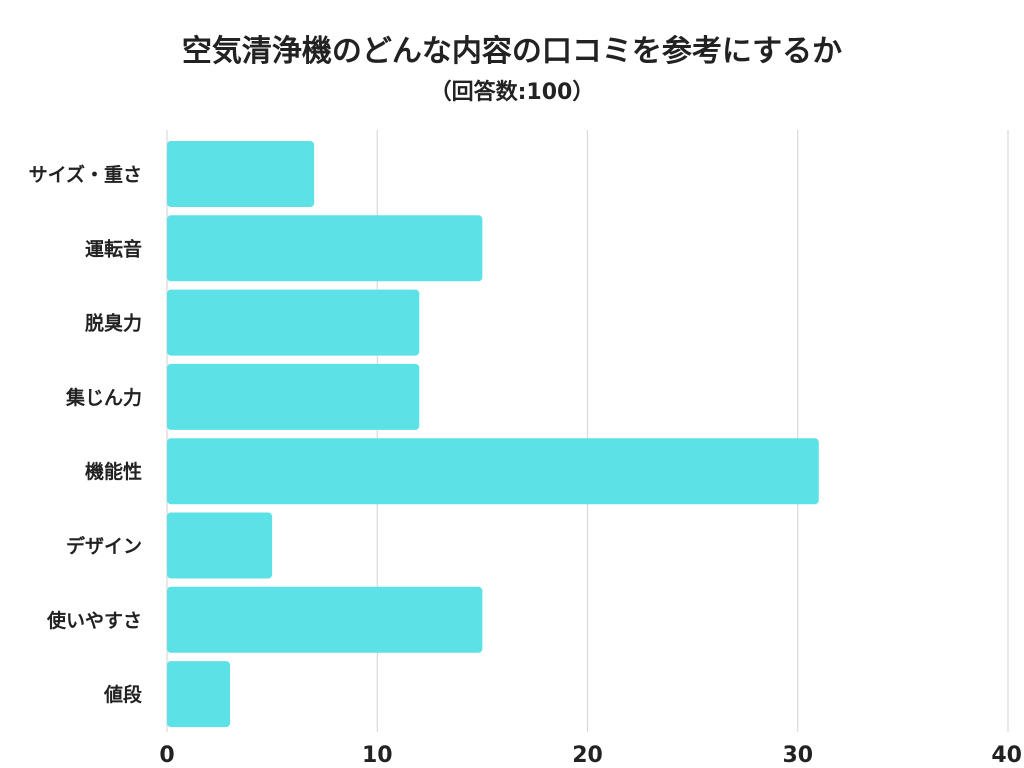 This screenshot has height=768, width=1024. Describe the element at coordinates (113, 248) in the screenshot. I see `category-label: 運転音` at that location.